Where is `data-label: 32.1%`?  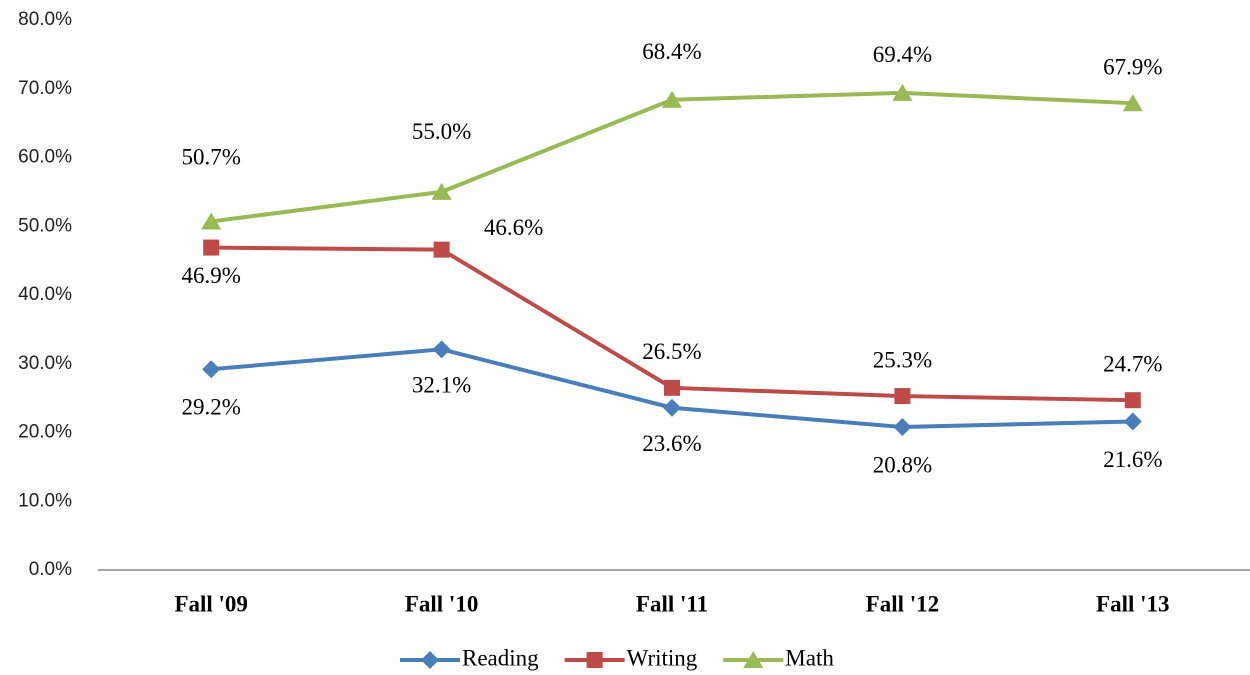 data-label: 32.1% is located at coordinates (441, 385).